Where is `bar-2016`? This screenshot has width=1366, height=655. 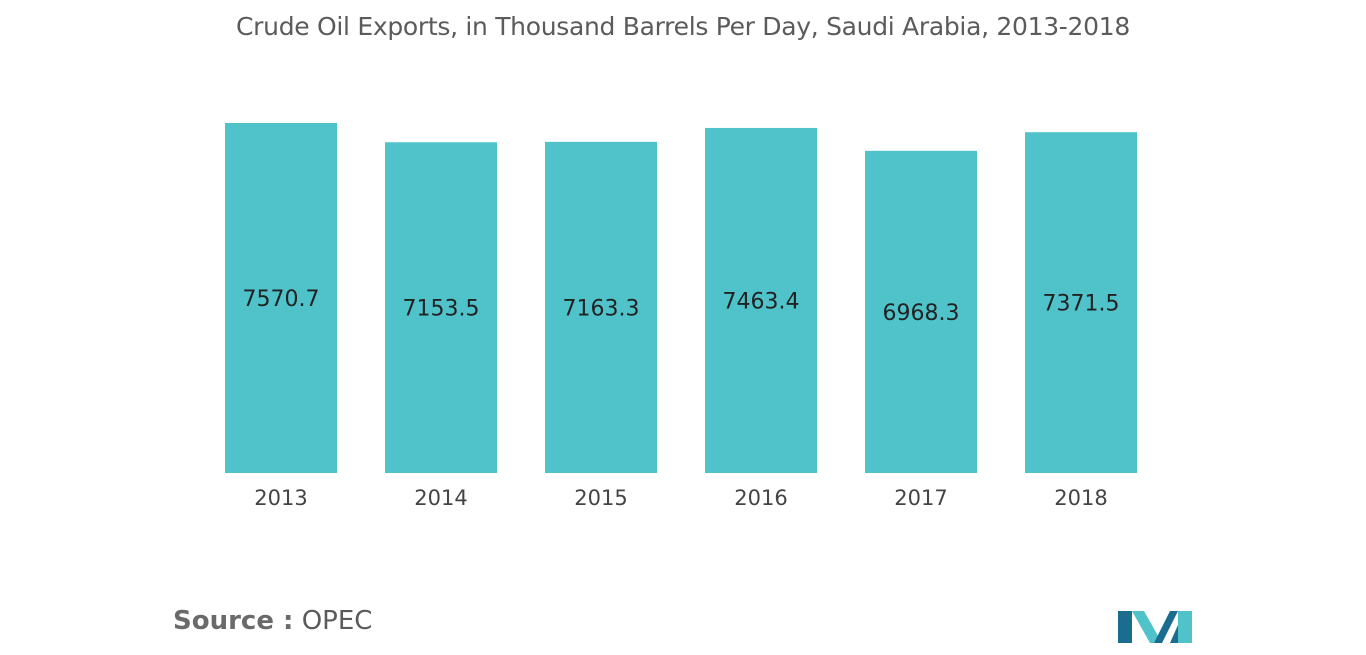 bar-2016 is located at coordinates (761, 300).